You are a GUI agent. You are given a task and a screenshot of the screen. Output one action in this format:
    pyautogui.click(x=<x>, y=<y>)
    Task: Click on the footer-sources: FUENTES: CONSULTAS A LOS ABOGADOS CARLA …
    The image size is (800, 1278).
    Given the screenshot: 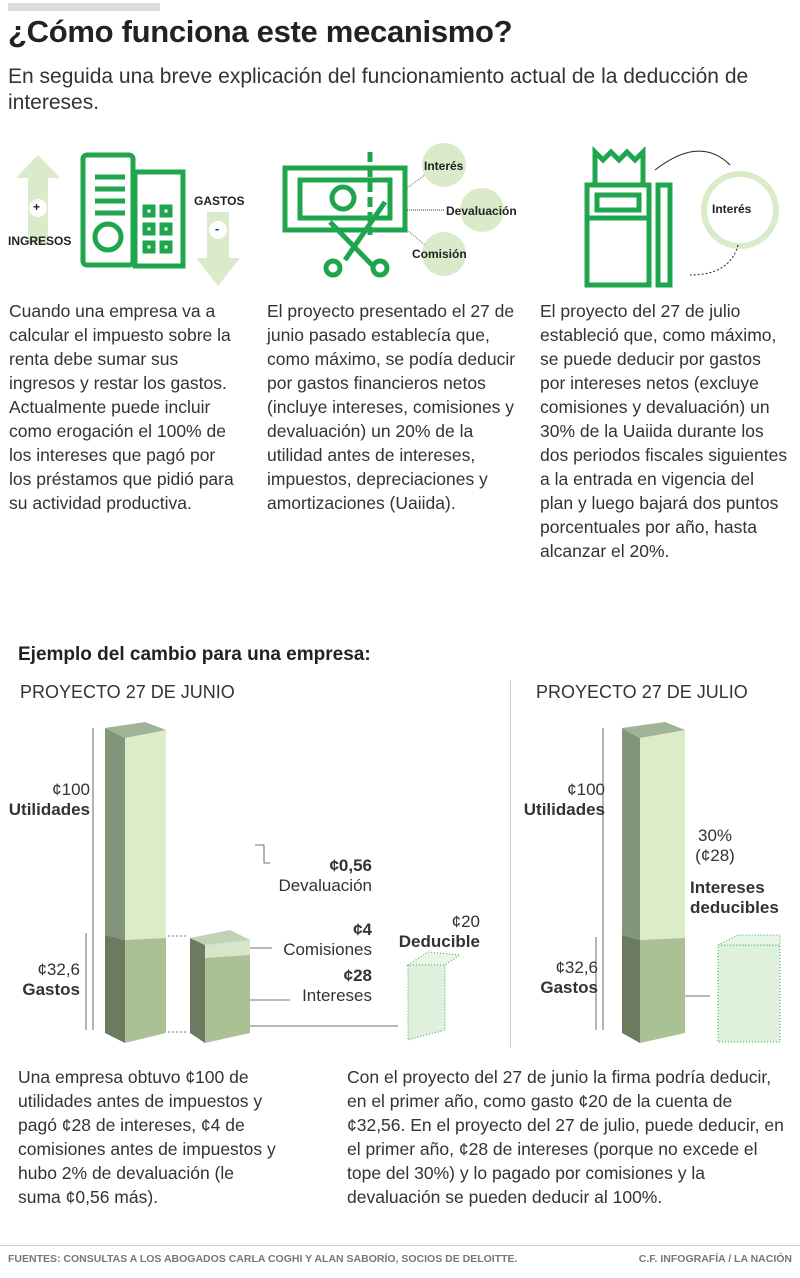 What is the action you would take?
    pyautogui.click(x=263, y=1259)
    